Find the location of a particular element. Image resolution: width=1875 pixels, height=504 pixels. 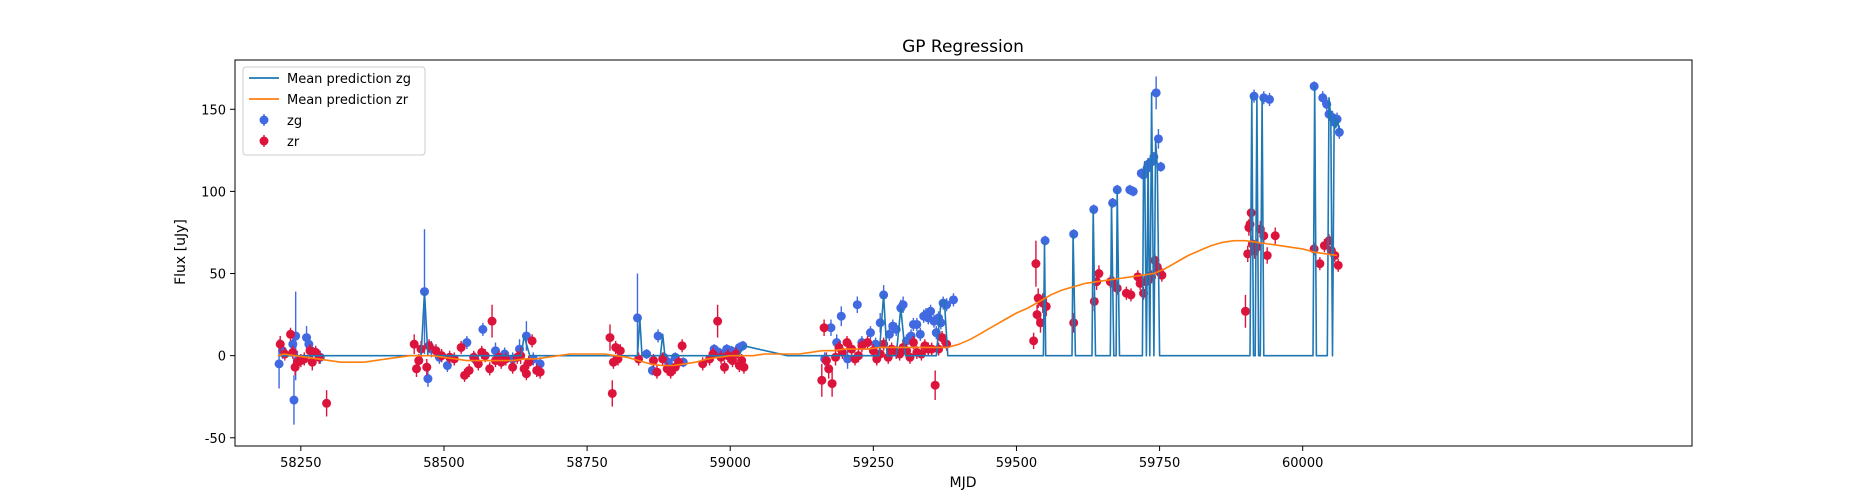

y-tick-label: 0 is located at coordinates (222, 357).